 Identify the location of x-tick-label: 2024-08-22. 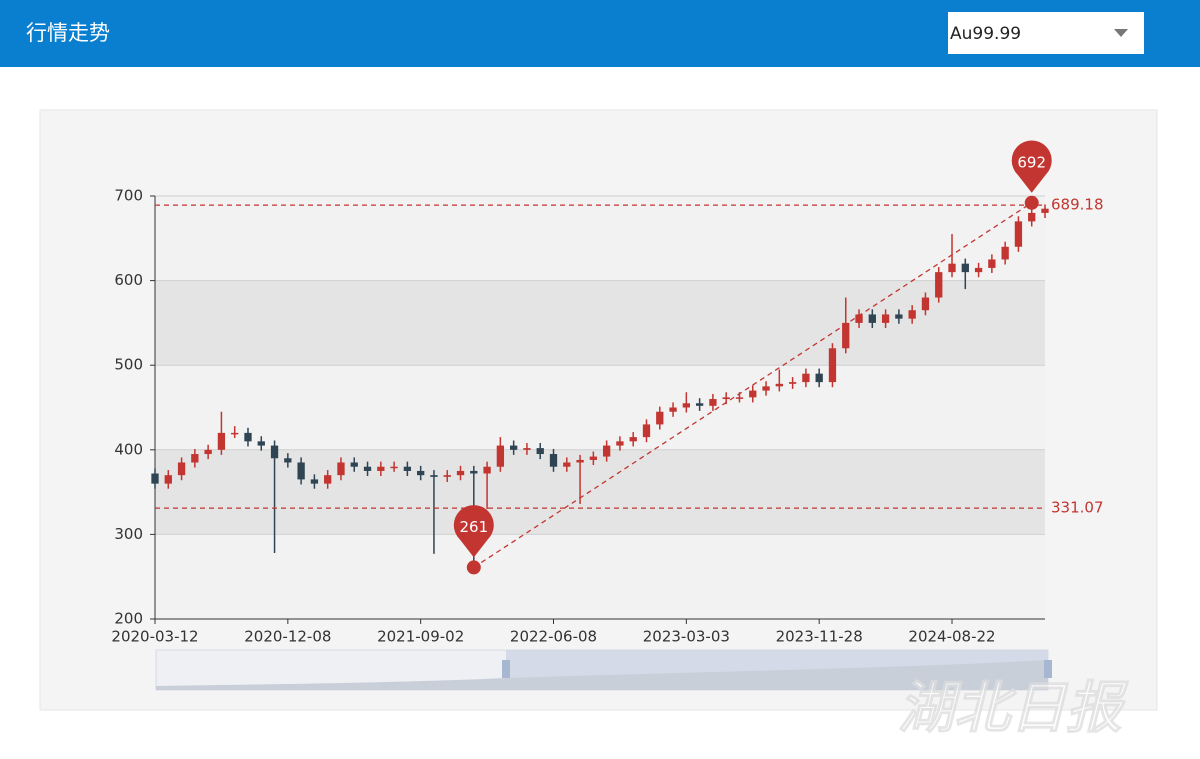
(951, 637).